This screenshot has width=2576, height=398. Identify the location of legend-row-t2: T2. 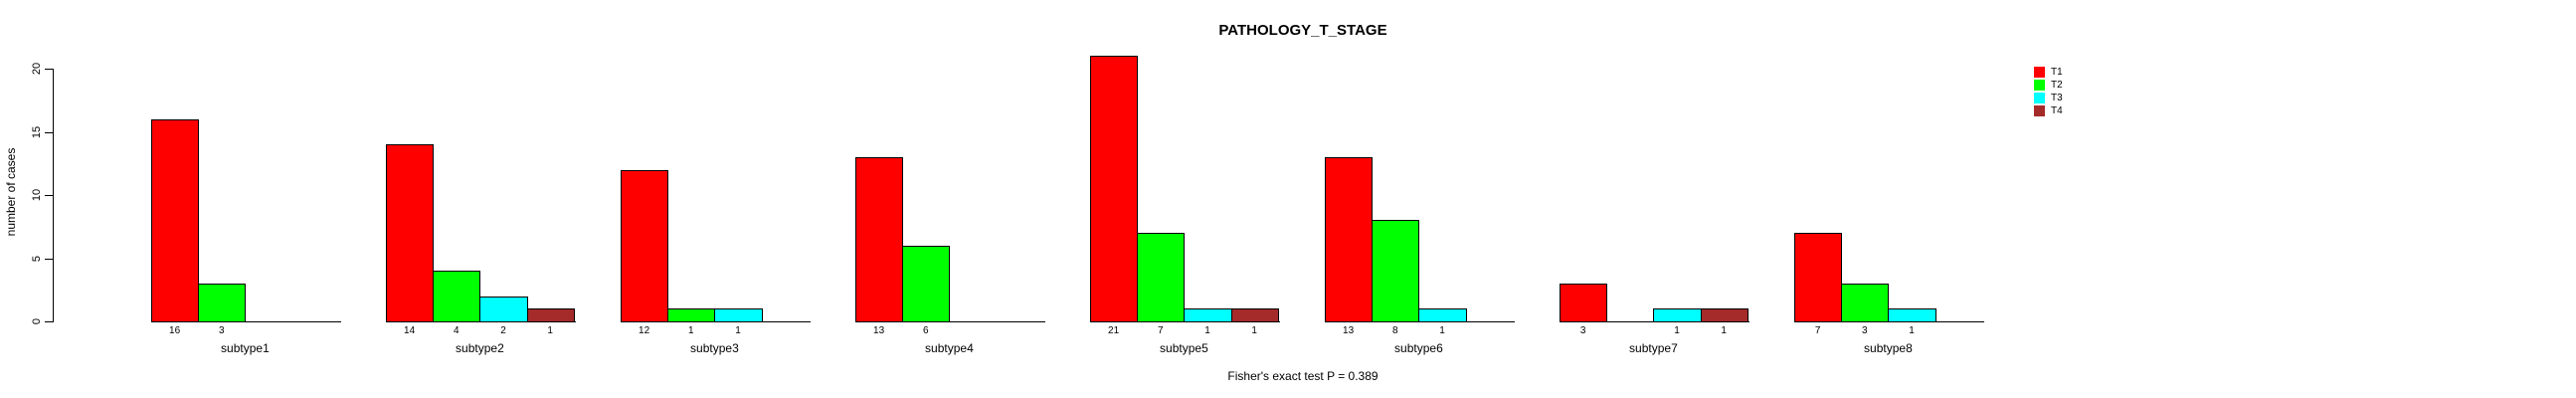
(2048, 85).